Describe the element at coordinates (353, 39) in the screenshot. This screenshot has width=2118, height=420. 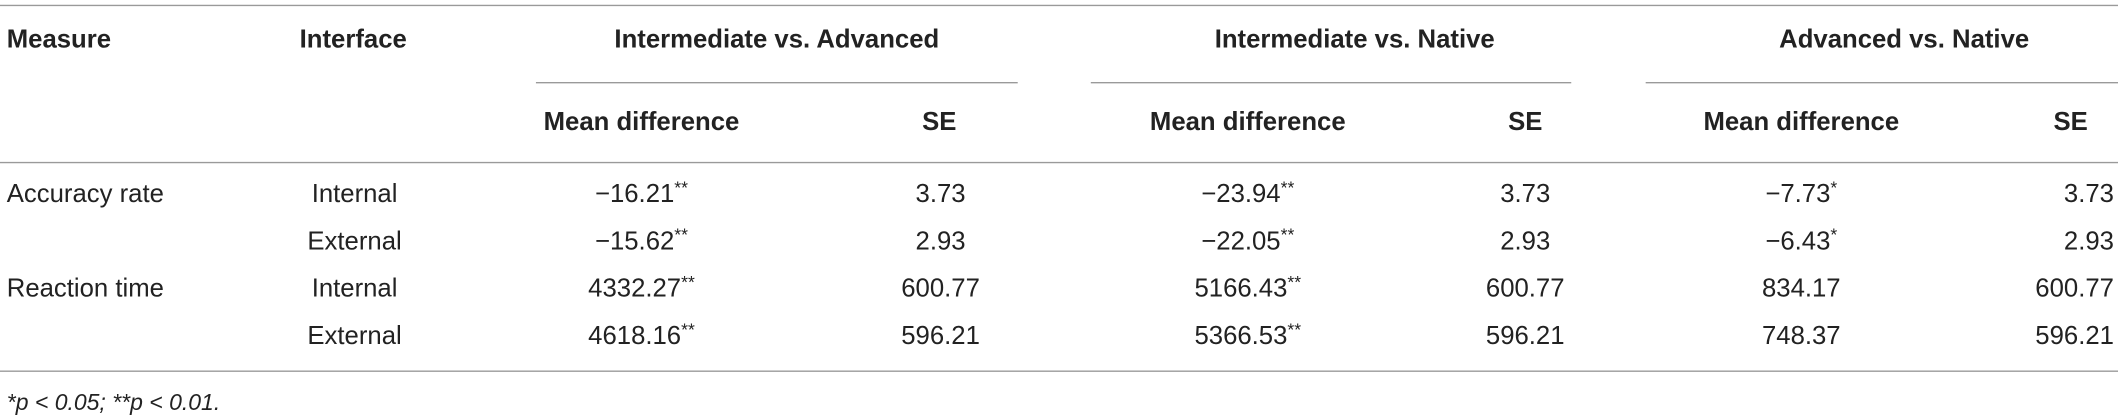
I see `header-cell: Interface` at that location.